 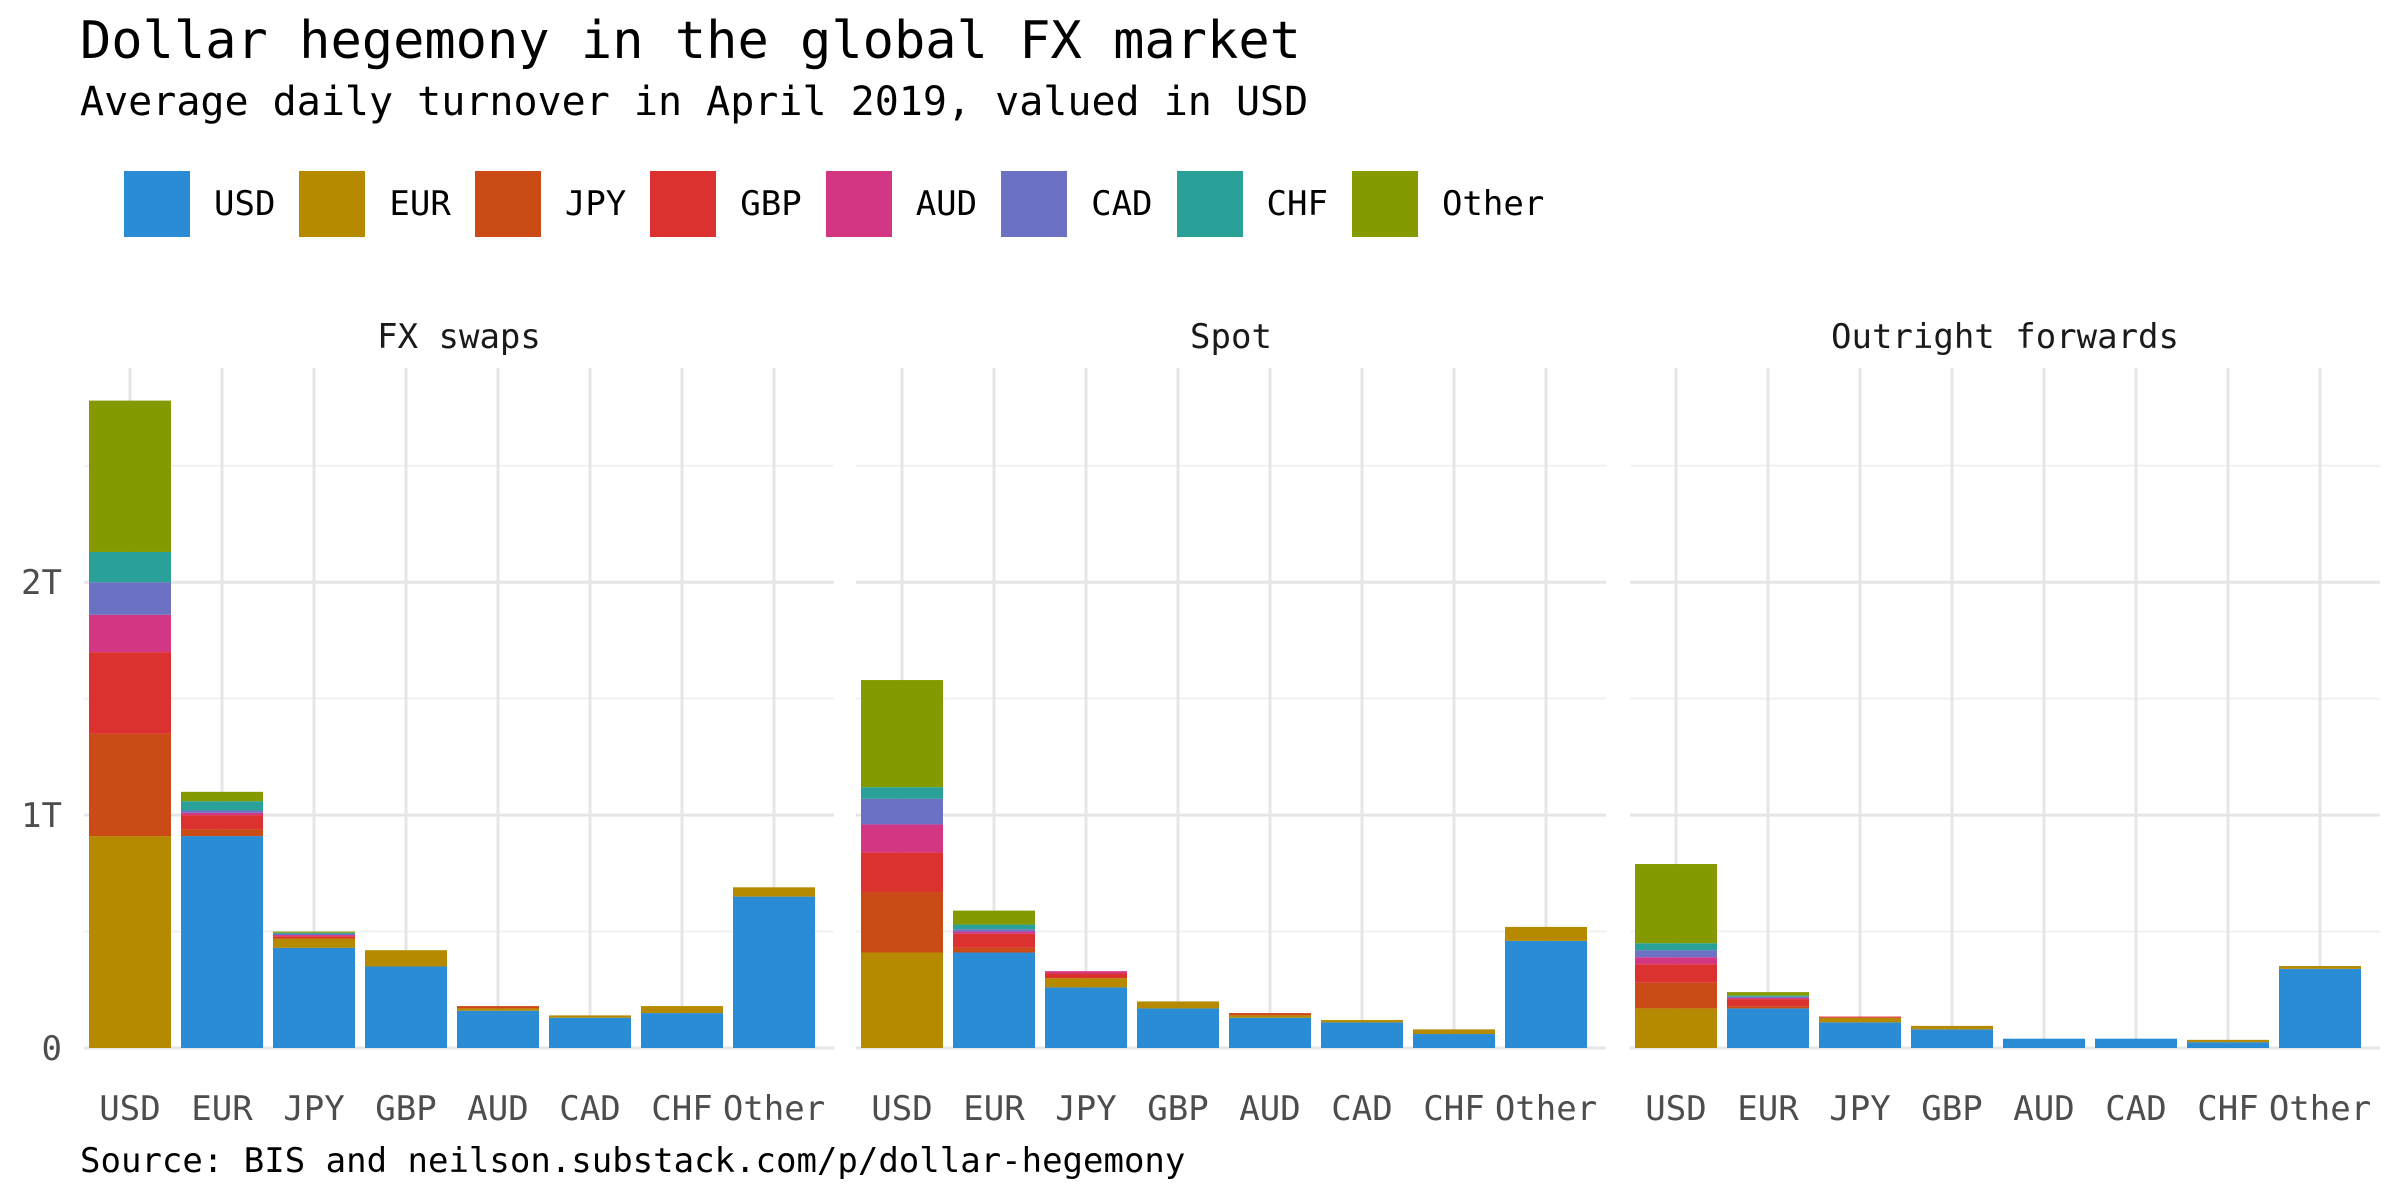 What do you see at coordinates (129, 1109) in the screenshot?
I see `x-tick-label: USD` at bounding box center [129, 1109].